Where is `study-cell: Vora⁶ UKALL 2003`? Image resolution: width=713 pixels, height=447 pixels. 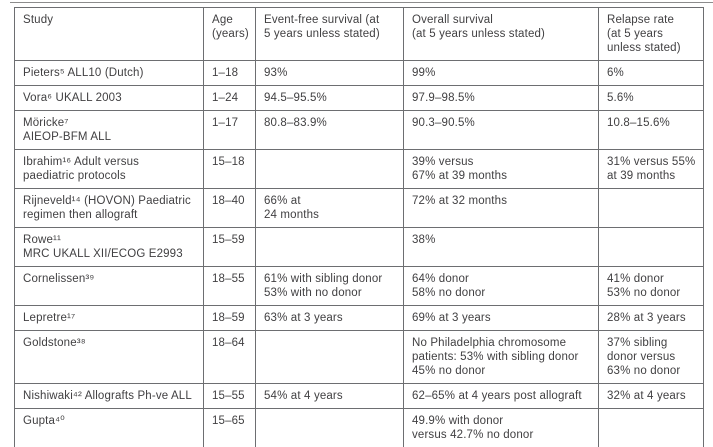 study-cell: Vora⁶ UKALL 2003 is located at coordinates (109, 98).